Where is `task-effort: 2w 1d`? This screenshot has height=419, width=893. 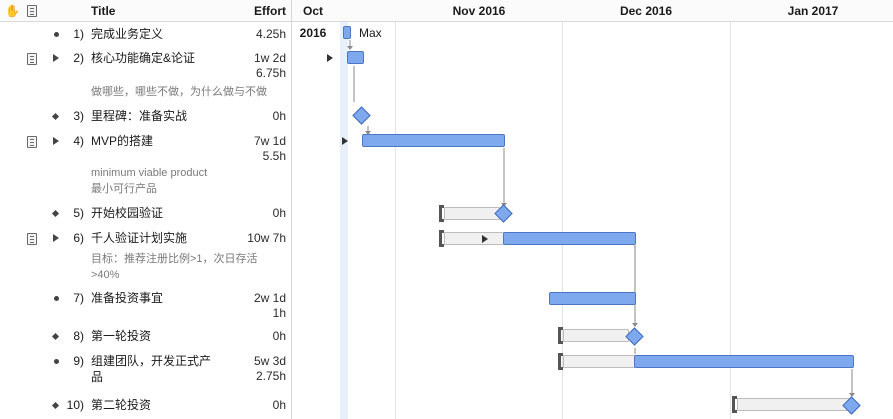
task-effort: 2w 1d is located at coordinates (269, 298).